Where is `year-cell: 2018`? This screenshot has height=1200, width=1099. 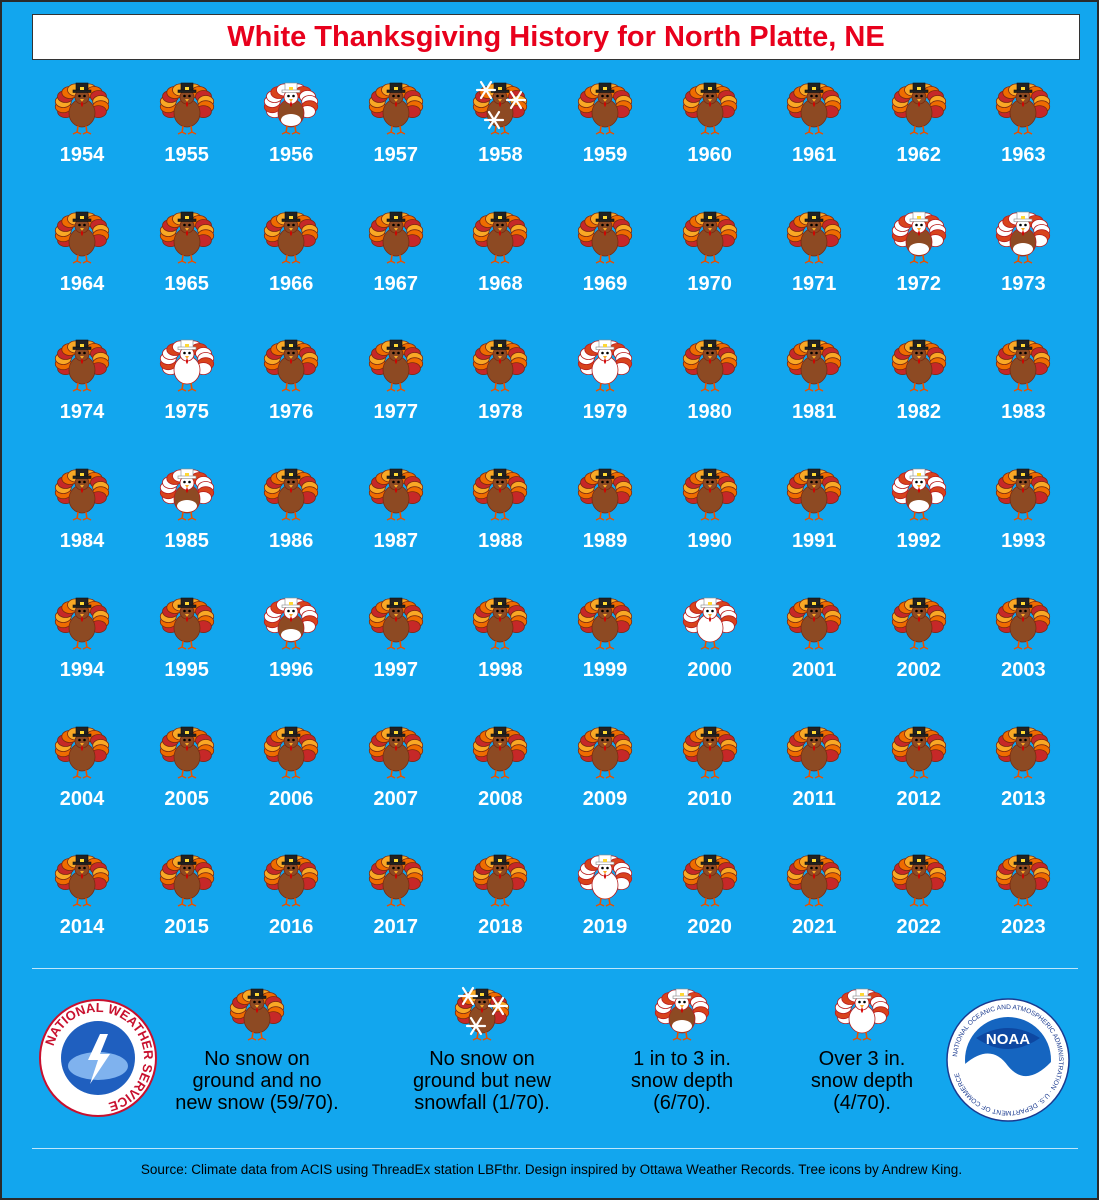
year-cell: 2018 is located at coordinates (500, 908).